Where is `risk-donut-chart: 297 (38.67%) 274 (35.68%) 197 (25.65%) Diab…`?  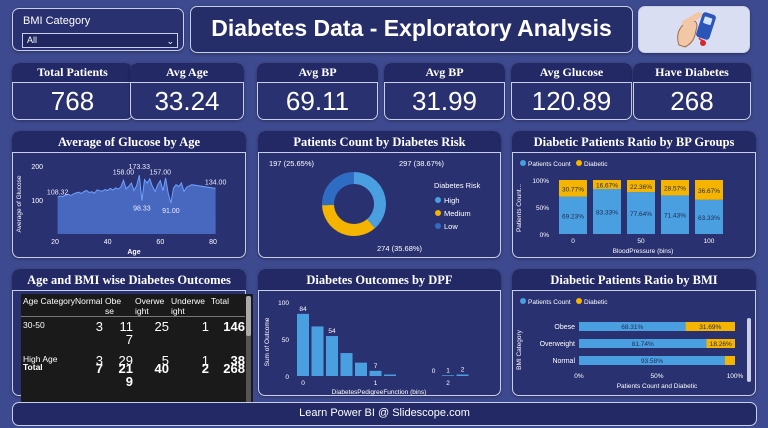 risk-donut-chart: 297 (38.67%) 274 (35.68%) 197 (25.65%) Diab… is located at coordinates (379, 206).